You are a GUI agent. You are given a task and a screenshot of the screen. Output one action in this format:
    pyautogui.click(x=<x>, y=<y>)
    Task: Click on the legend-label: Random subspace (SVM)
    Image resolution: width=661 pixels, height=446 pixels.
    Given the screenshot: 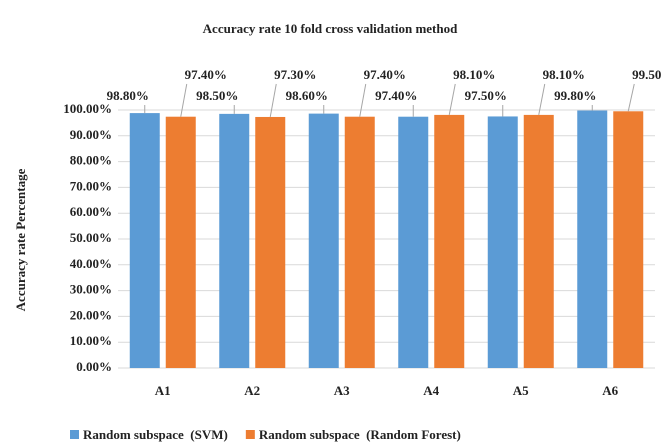 What is the action you would take?
    pyautogui.click(x=155, y=434)
    